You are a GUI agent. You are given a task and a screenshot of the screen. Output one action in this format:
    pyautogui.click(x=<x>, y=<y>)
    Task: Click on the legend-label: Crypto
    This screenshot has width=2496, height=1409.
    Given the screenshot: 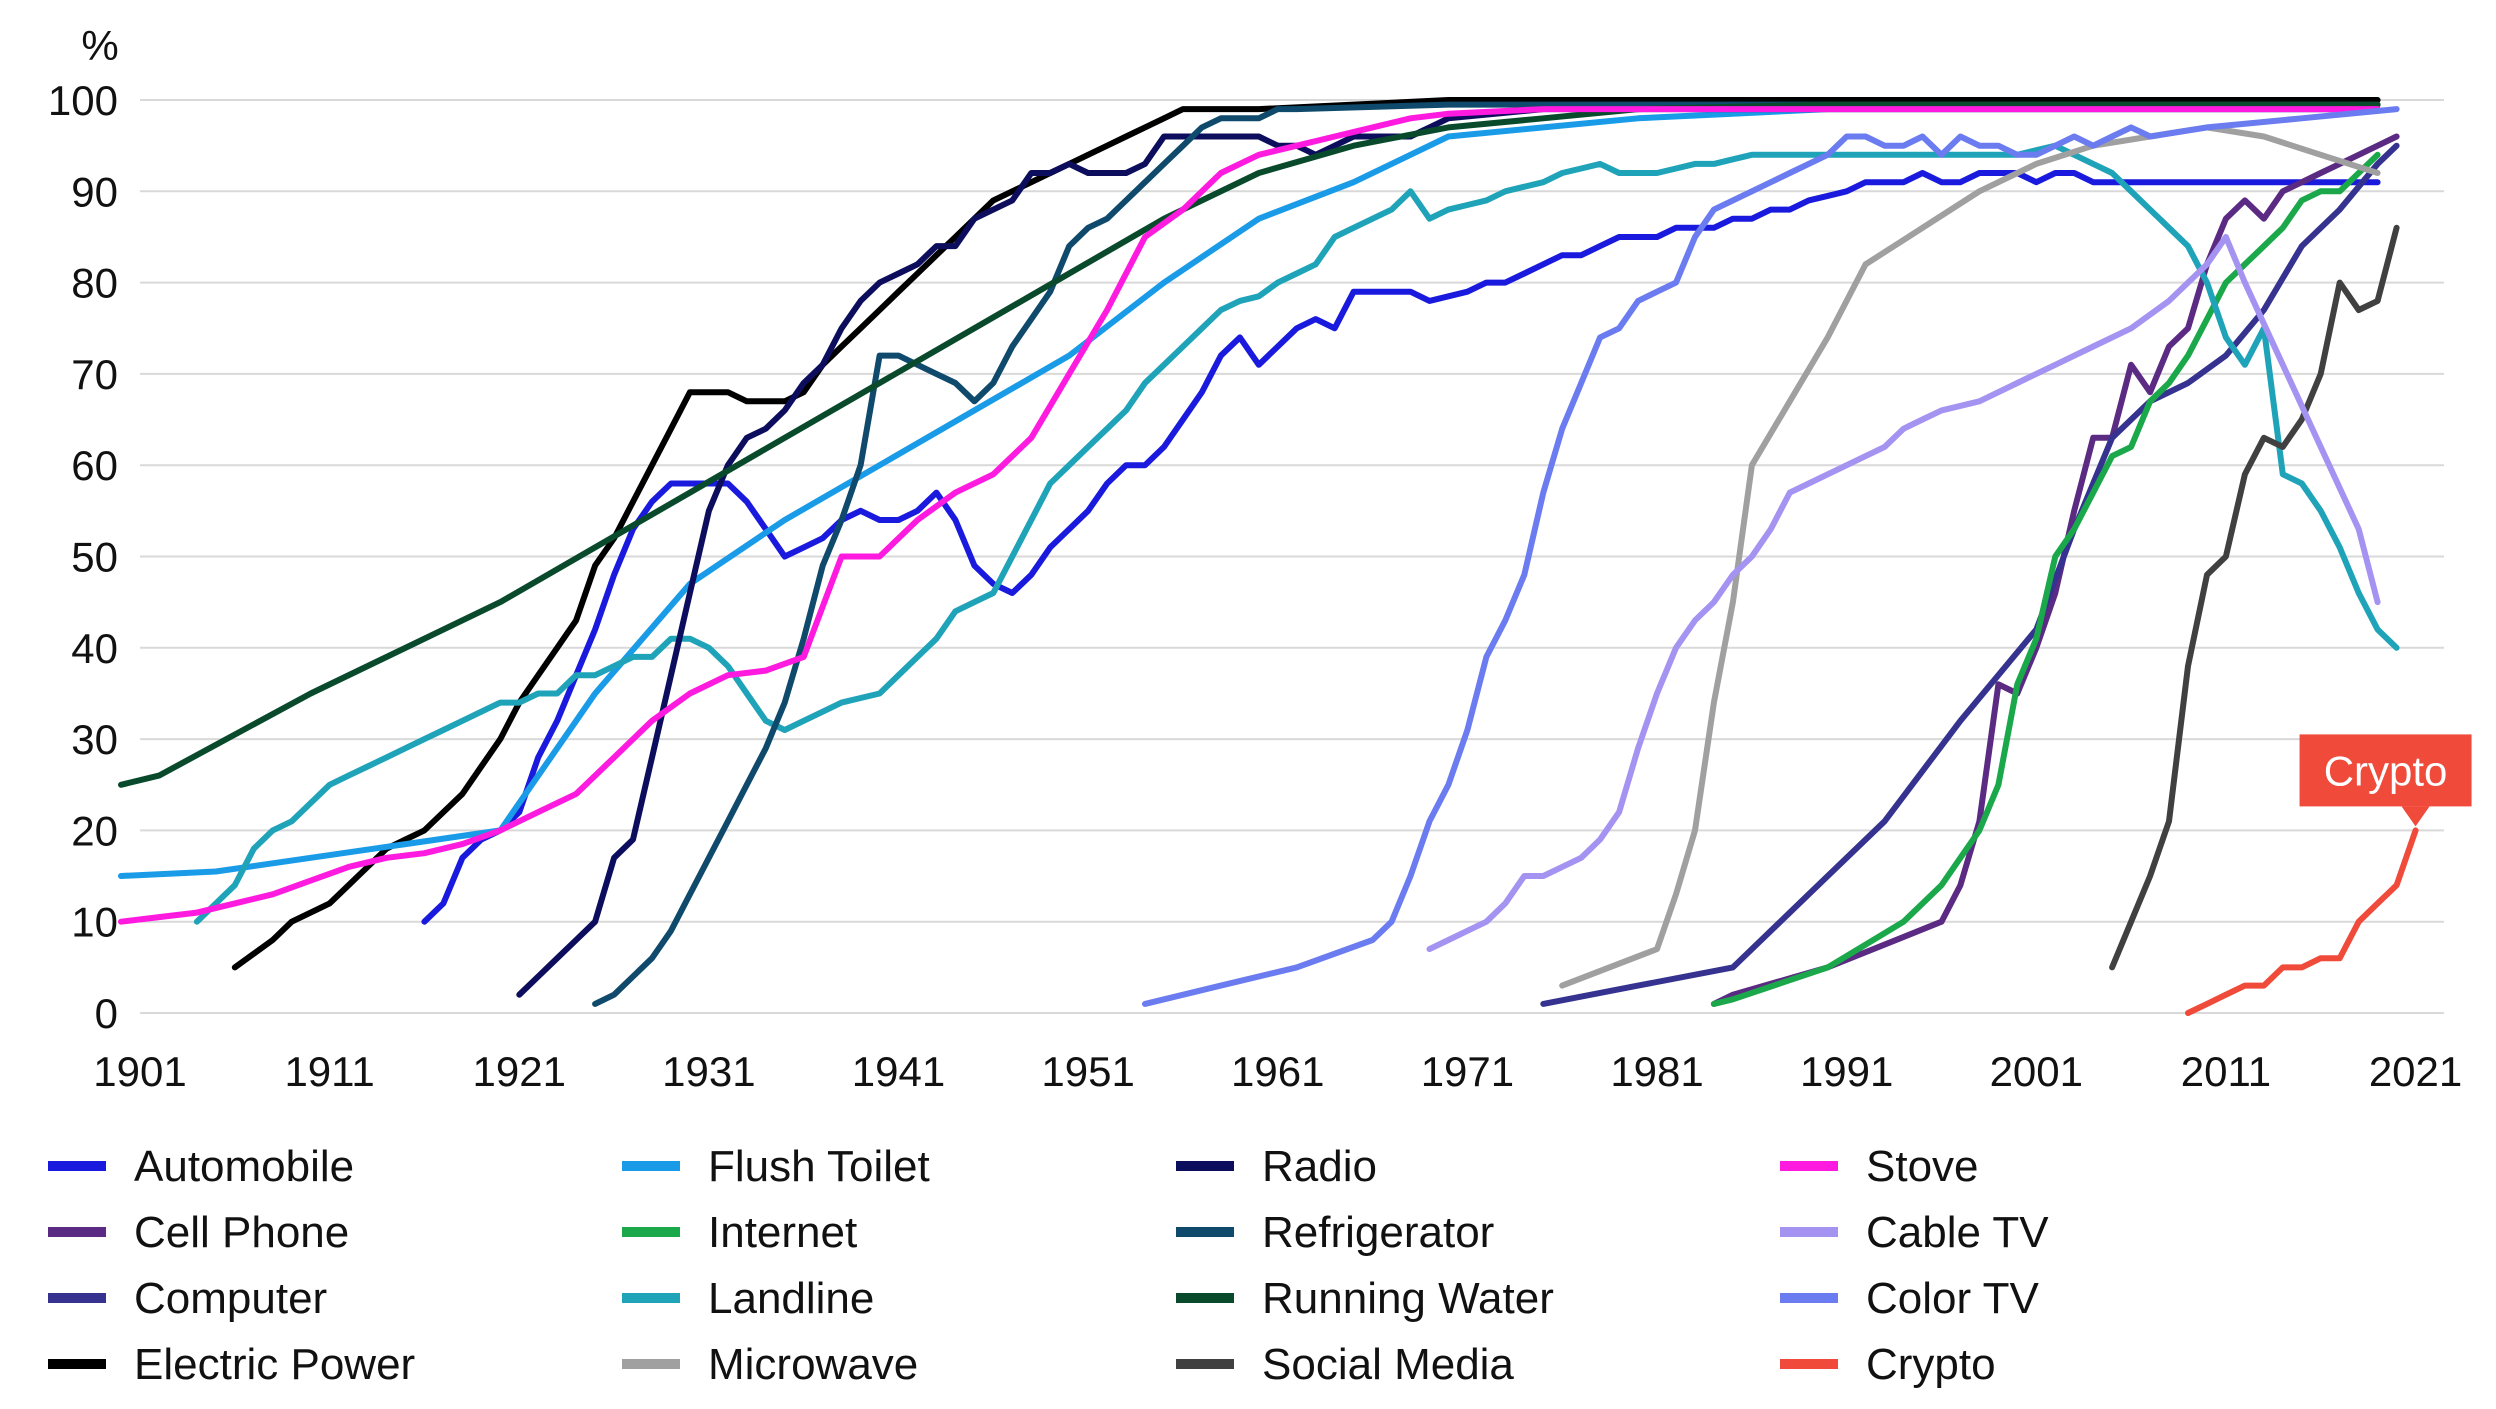 What is the action you would take?
    pyautogui.click(x=1931, y=1364)
    